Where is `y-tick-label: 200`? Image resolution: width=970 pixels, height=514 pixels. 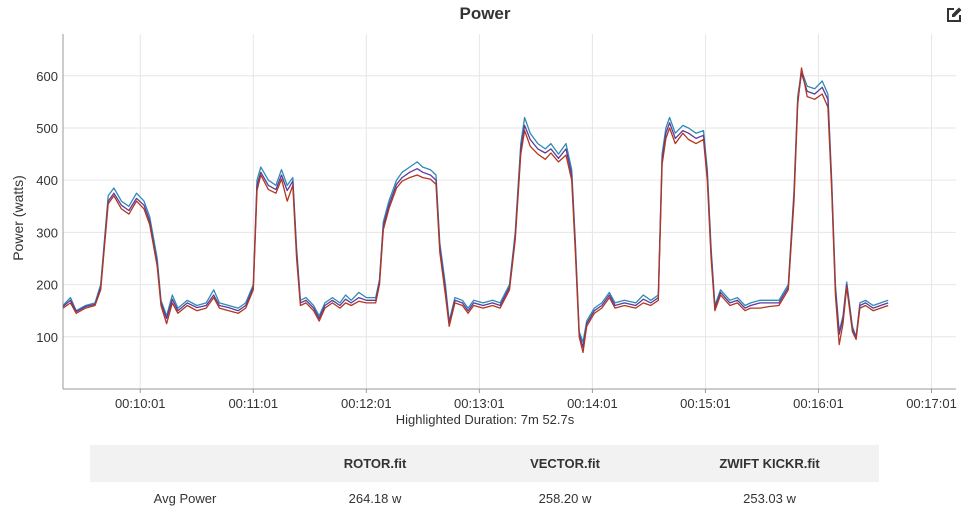 y-tick-label: 200 is located at coordinates (47, 285).